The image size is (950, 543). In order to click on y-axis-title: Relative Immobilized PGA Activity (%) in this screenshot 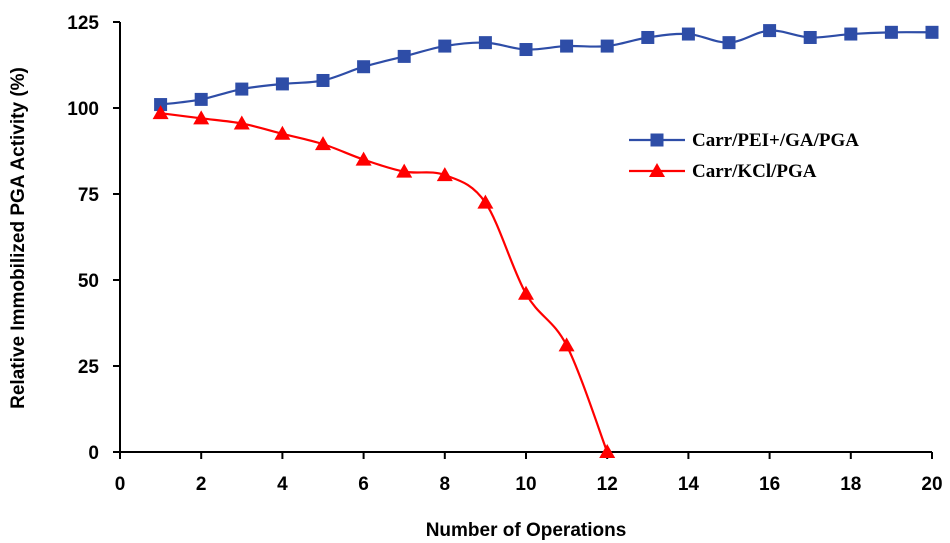, I will do `click(18, 238)`.